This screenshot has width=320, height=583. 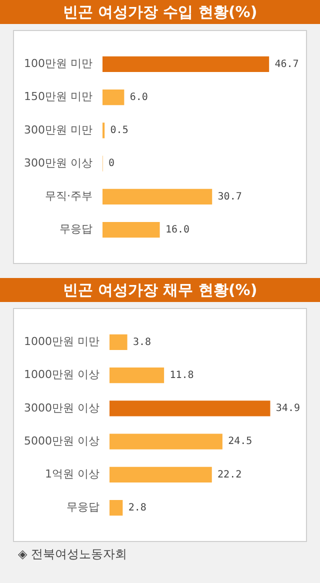 What do you see at coordinates (111, 164) in the screenshot?
I see `data-label: 0` at bounding box center [111, 164].